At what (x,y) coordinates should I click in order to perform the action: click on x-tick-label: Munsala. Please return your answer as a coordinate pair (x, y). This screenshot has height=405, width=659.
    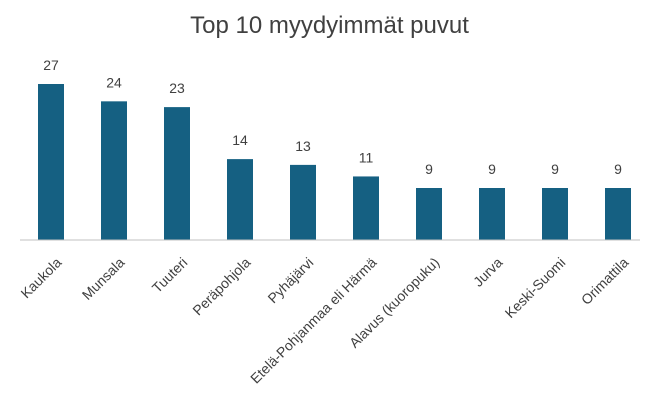
    Looking at the image, I should click on (103, 278).